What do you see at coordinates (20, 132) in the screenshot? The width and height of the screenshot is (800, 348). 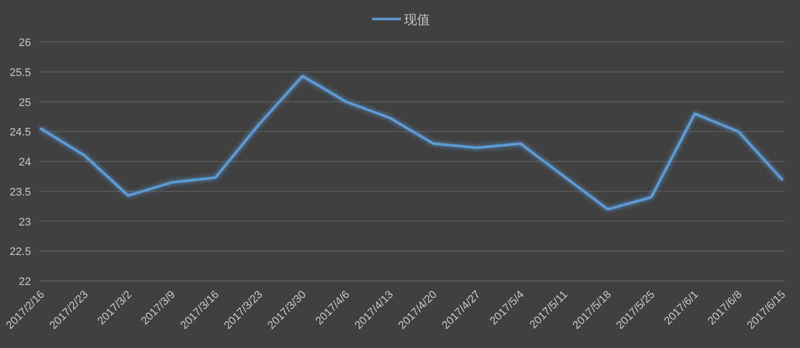 I see `y-tick-label: 24.5` at bounding box center [20, 132].